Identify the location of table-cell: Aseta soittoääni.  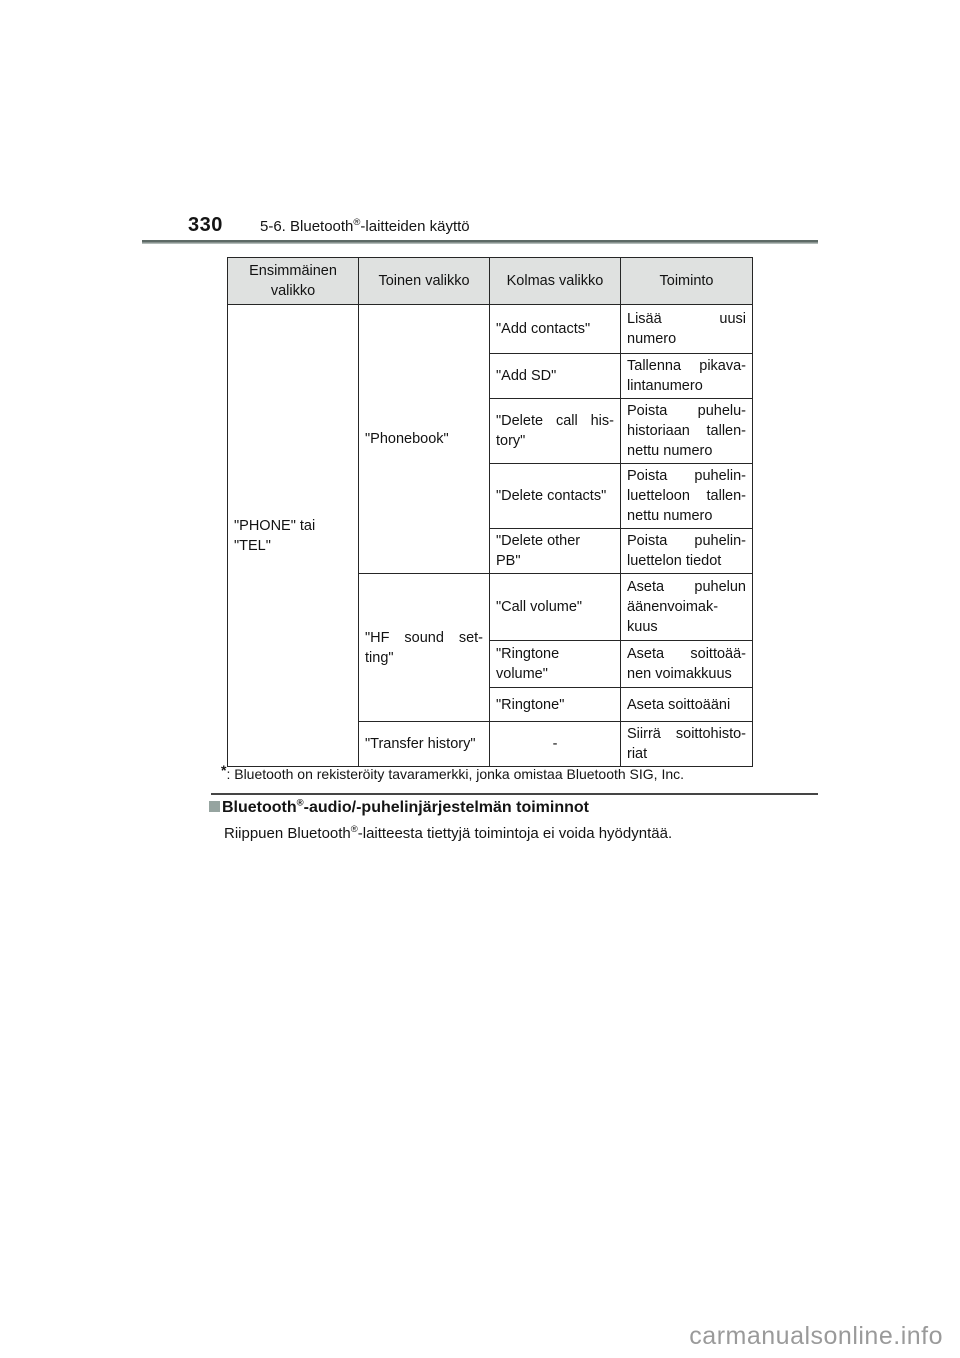
(686, 704).